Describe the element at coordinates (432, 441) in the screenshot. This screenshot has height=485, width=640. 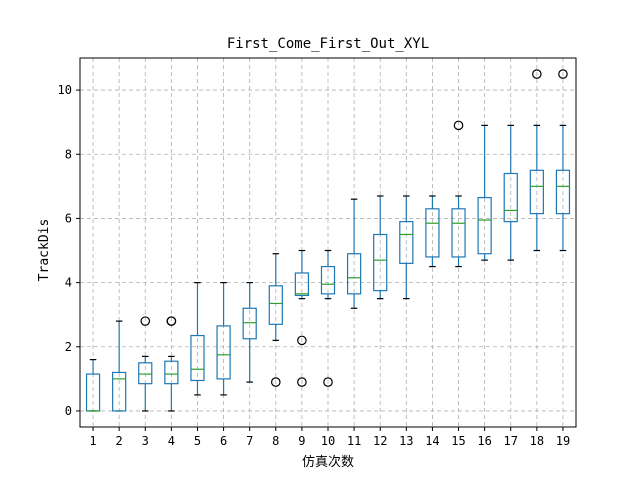
I see `x-tick-label: 14` at that location.